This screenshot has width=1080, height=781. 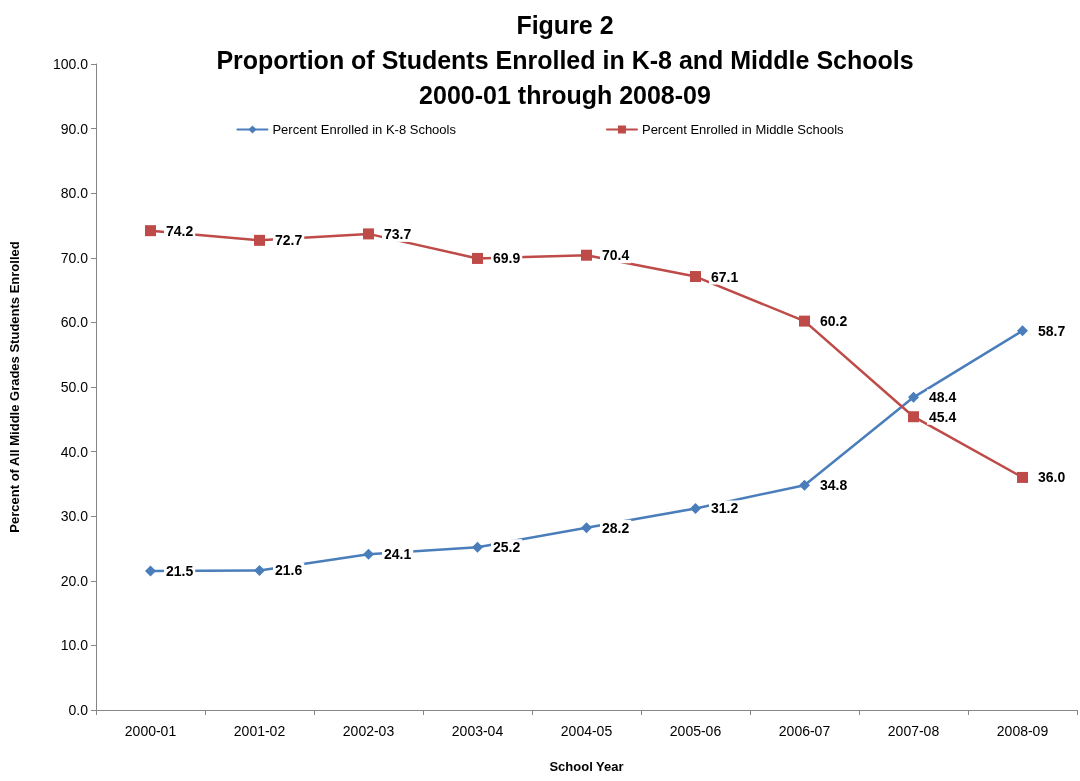 I want to click on y-tick-label: 20.0, so click(x=74, y=580).